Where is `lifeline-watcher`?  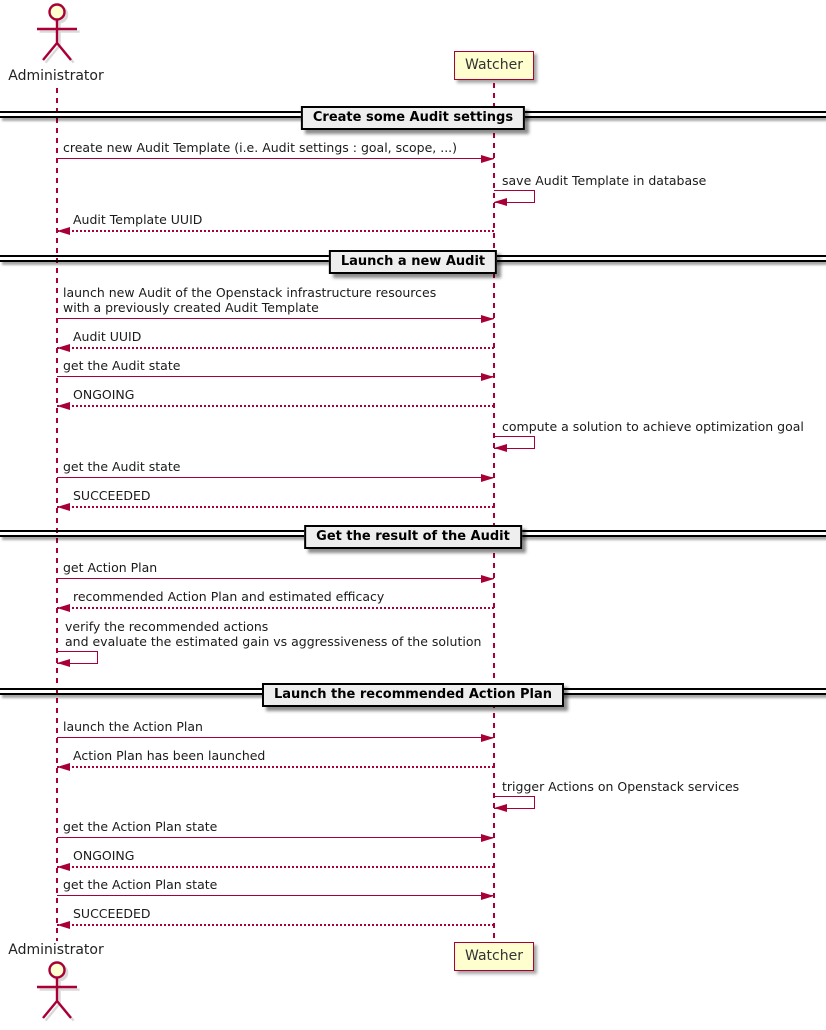 lifeline-watcher is located at coordinates (494, 512).